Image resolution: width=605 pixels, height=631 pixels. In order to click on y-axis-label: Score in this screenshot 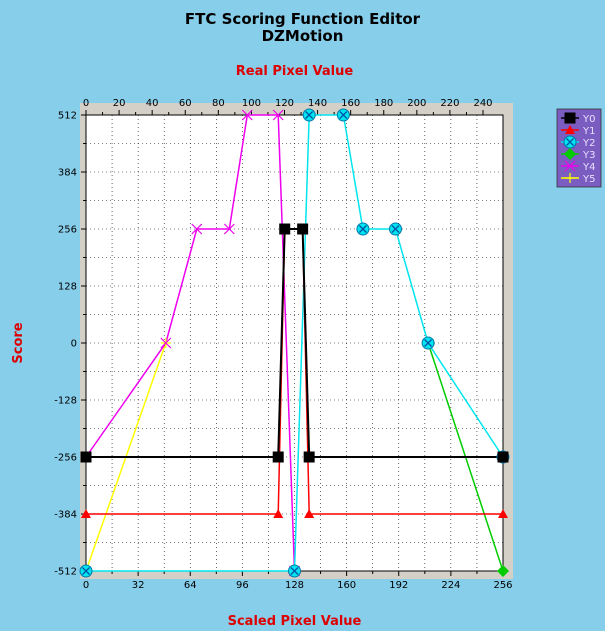, I will do `click(18, 342)`.